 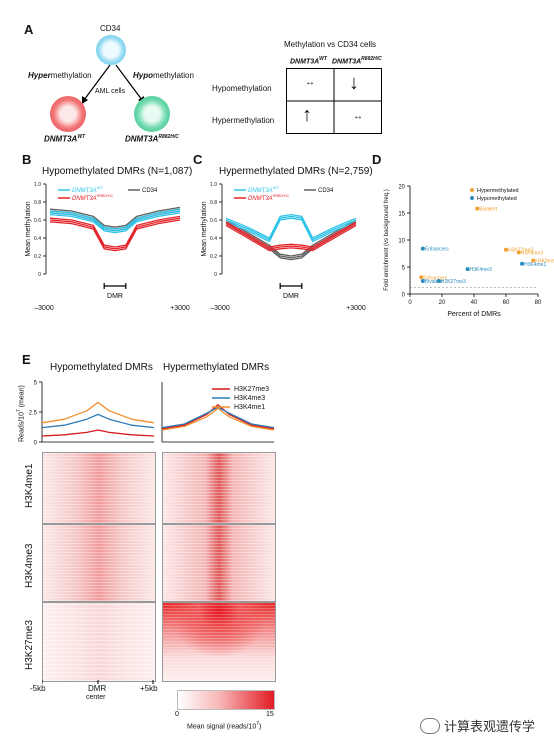 I want to click on panel-c-legend-mut: DNMT3AR882H/C, so click(x=268, y=197).